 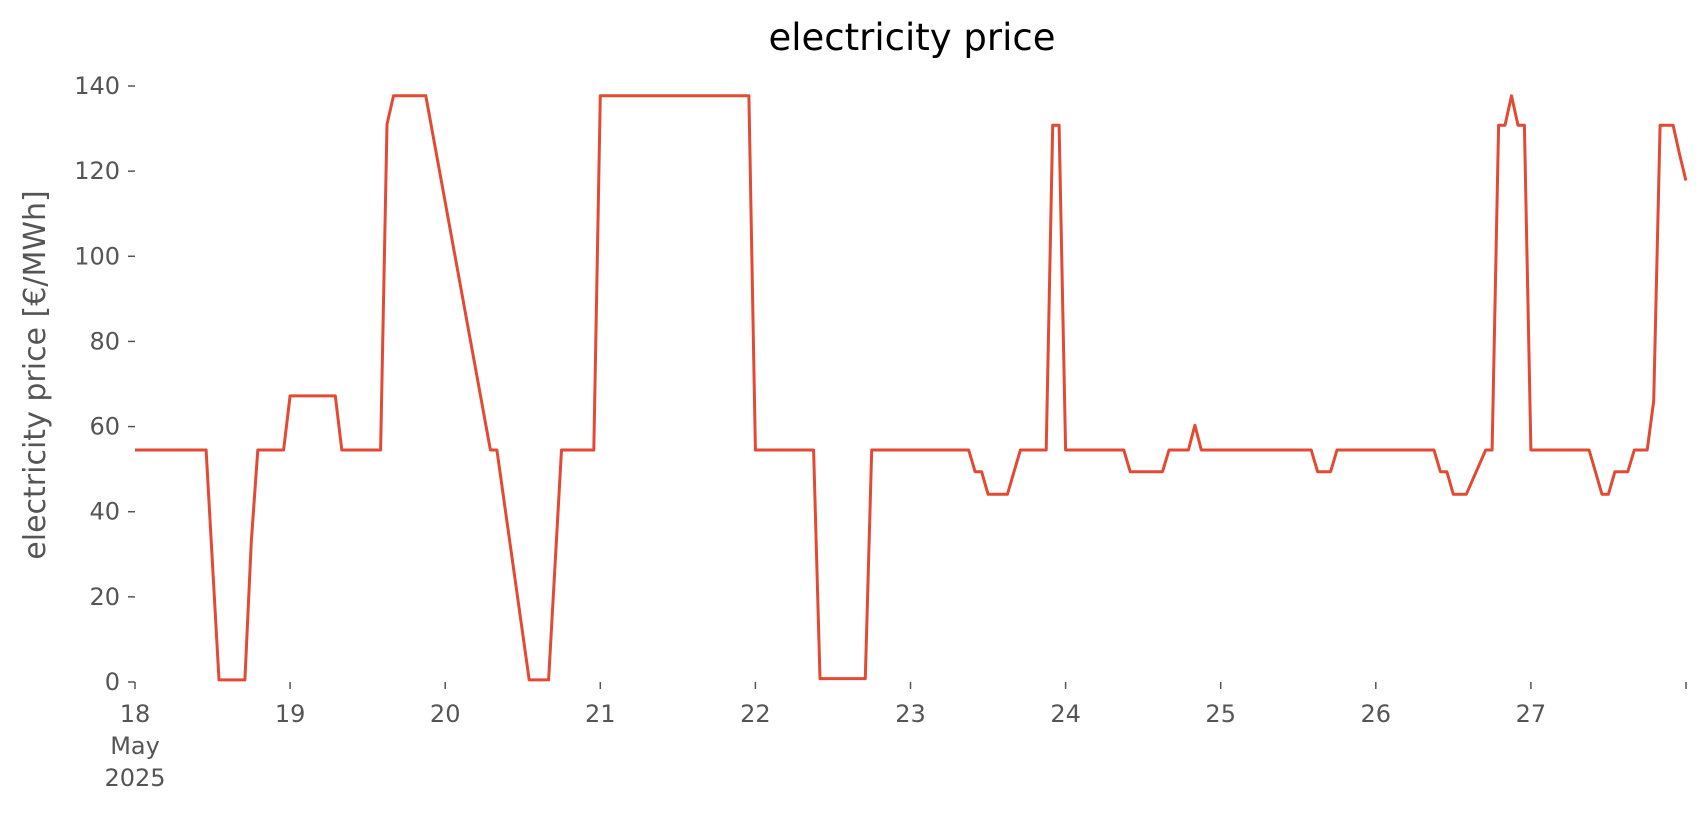 What do you see at coordinates (97, 256) in the screenshot?
I see `y-tick-label: 100` at bounding box center [97, 256].